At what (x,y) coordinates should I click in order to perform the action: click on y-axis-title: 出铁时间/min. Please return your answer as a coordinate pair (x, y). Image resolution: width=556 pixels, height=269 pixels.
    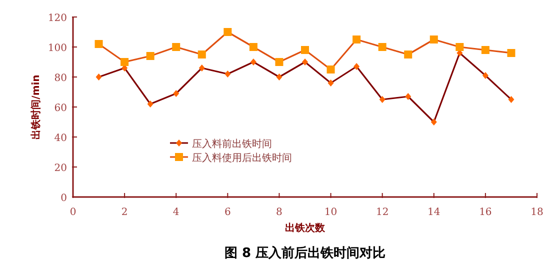
    Looking at the image, I should click on (36, 107).